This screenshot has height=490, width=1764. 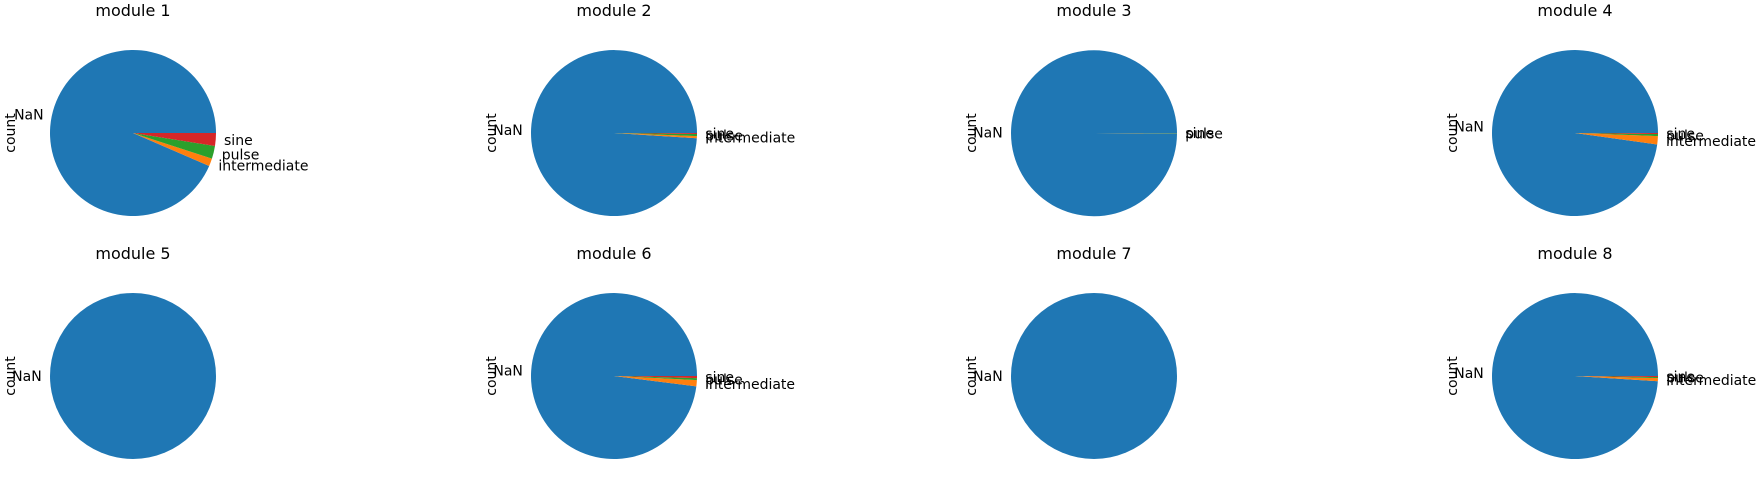 I want to click on subplot-title: module 4, so click(x=1574, y=10).